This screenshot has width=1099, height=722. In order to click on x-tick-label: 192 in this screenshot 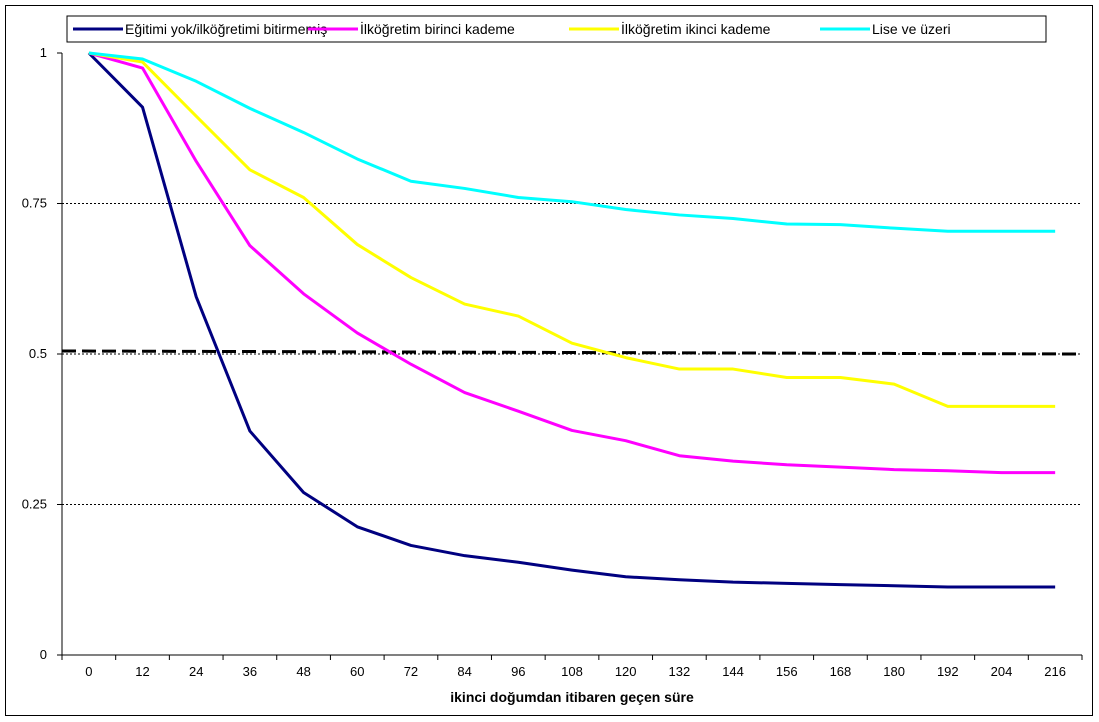, I will do `click(948, 671)`.